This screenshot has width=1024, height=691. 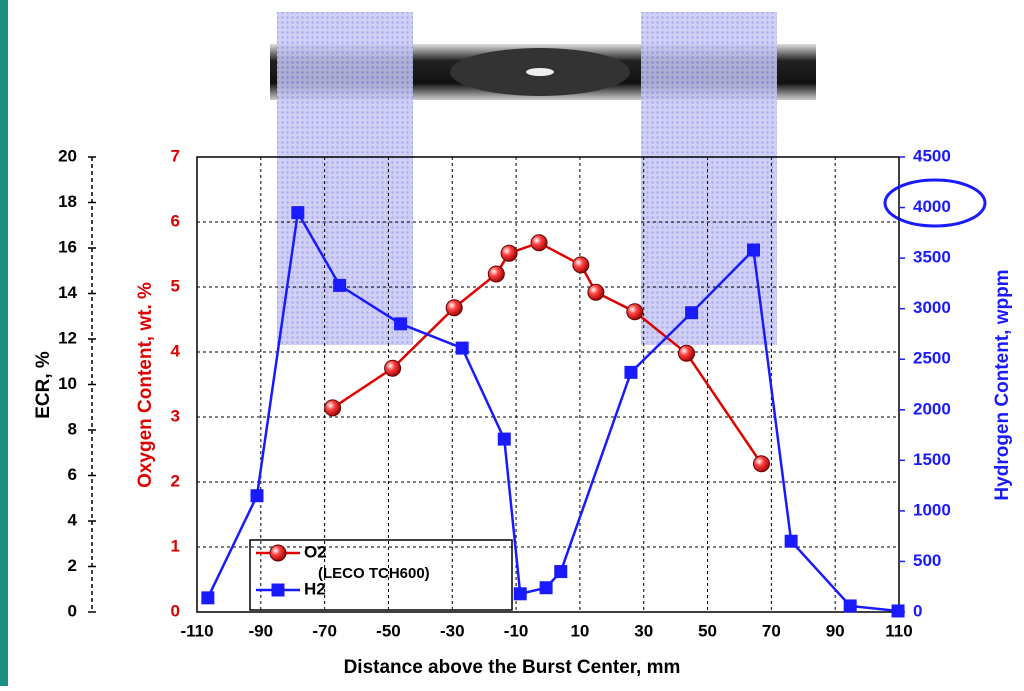 What do you see at coordinates (643, 630) in the screenshot?
I see `x-tick-label: 30` at bounding box center [643, 630].